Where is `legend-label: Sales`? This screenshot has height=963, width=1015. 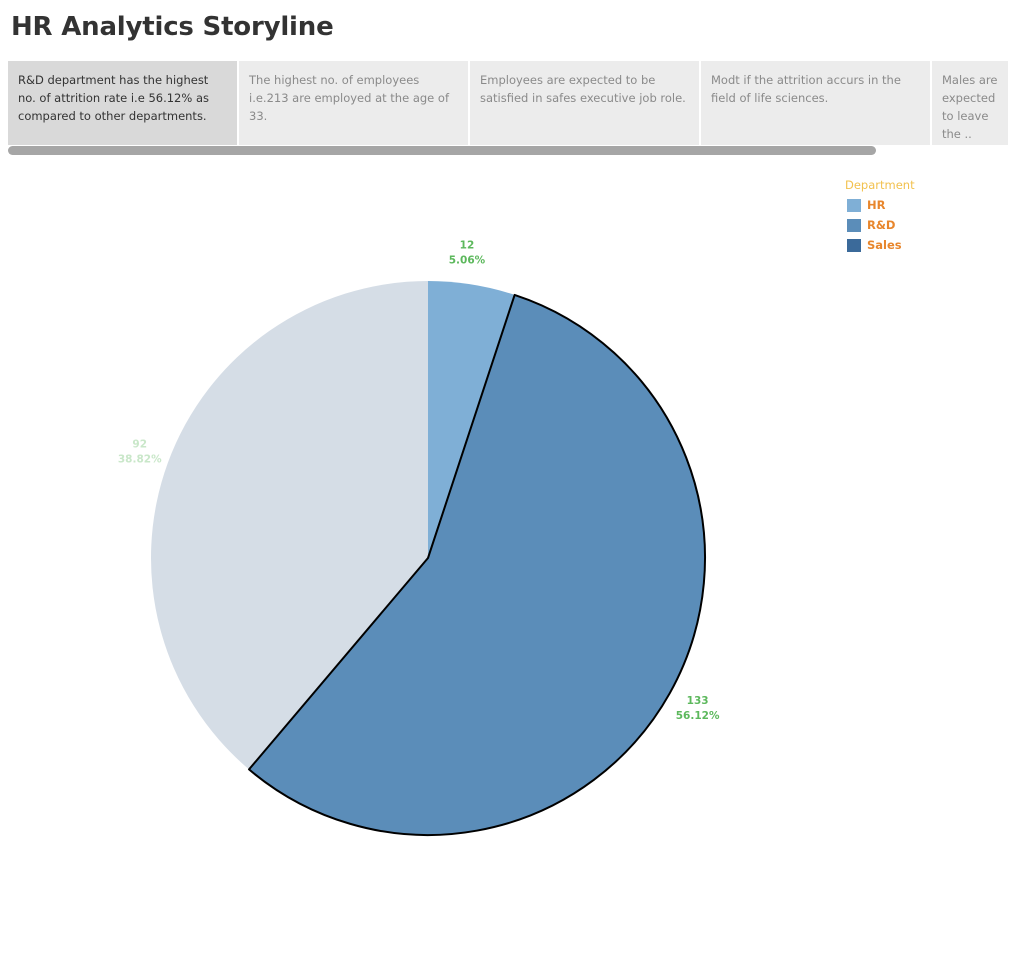
legend-label: Sales is located at coordinates (884, 245).